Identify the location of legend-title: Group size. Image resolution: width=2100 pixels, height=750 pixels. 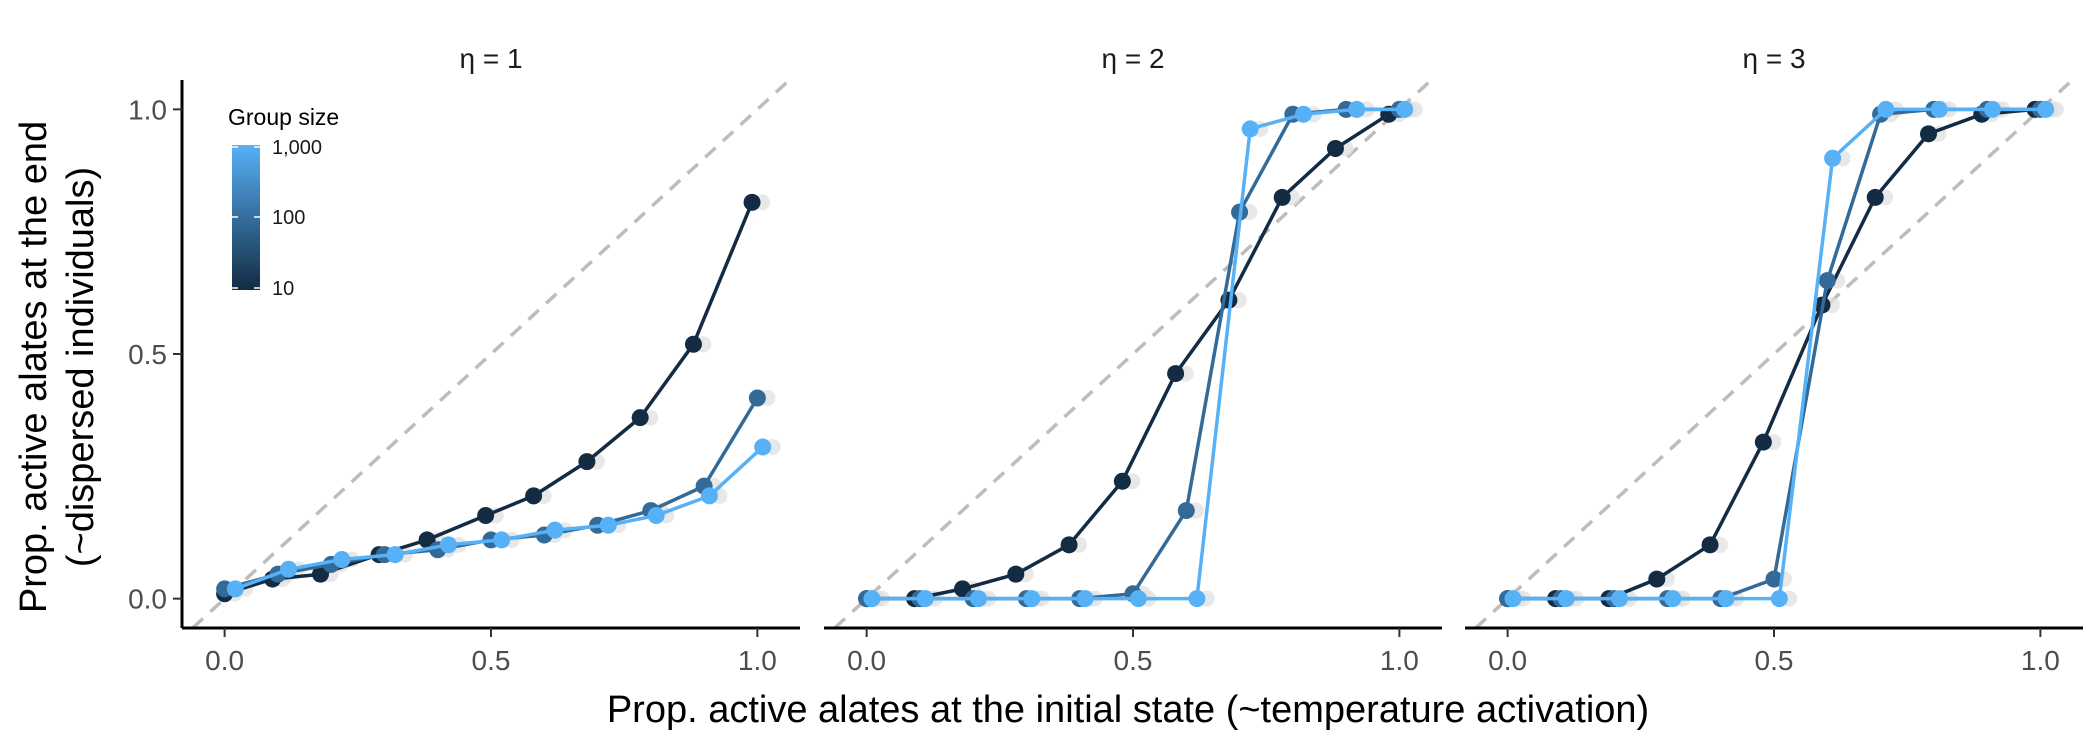
(283, 117).